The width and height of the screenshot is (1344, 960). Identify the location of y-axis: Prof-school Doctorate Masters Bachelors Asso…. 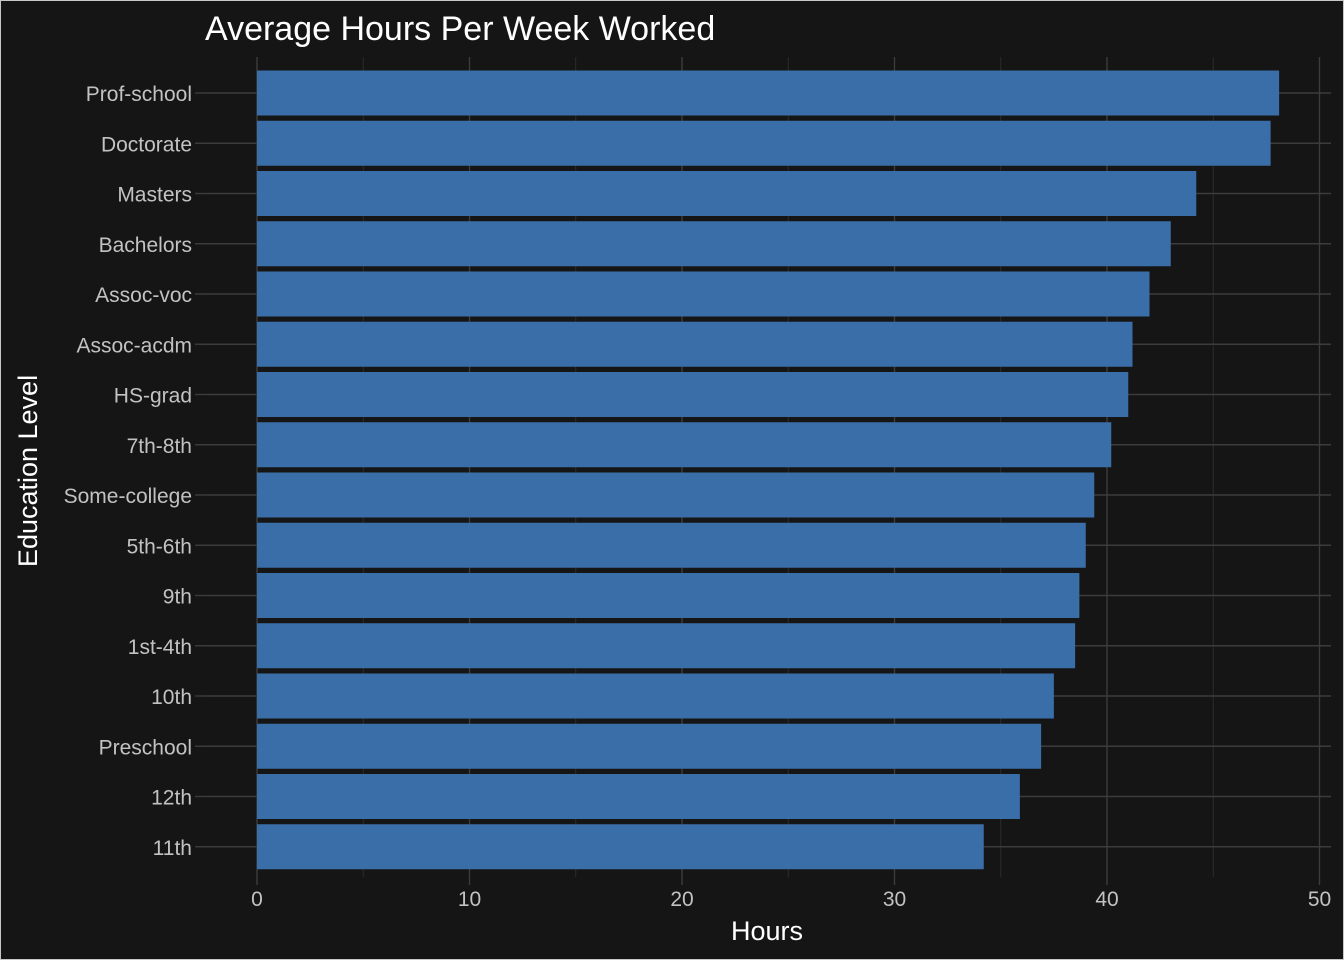
(134, 471).